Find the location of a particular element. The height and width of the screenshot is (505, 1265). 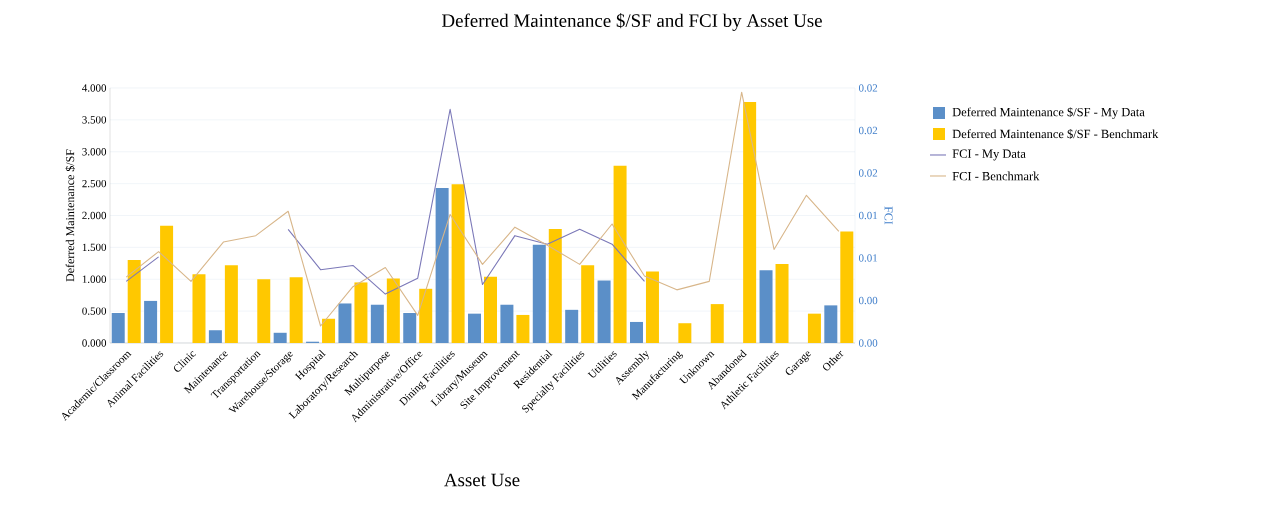

x-axis-title: Asset Use is located at coordinates (482, 480).